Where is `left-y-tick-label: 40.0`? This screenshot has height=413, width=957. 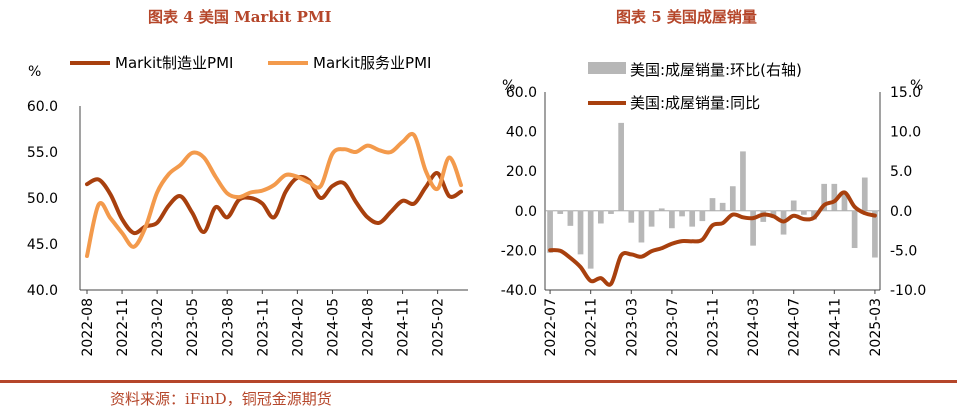
left-y-tick-label: 40.0 is located at coordinates (521, 133).